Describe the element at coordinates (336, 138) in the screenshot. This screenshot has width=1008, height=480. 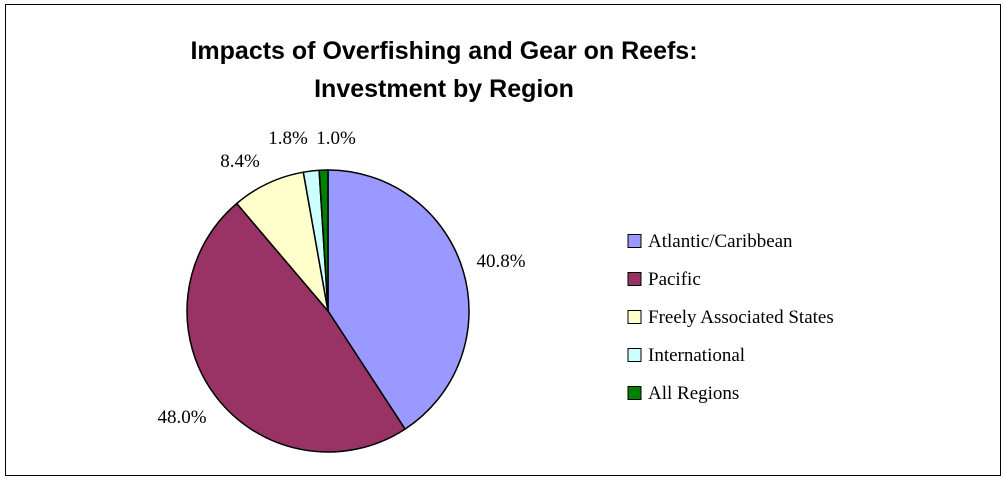
I see `data-label-all-regions: 1.0%` at that location.